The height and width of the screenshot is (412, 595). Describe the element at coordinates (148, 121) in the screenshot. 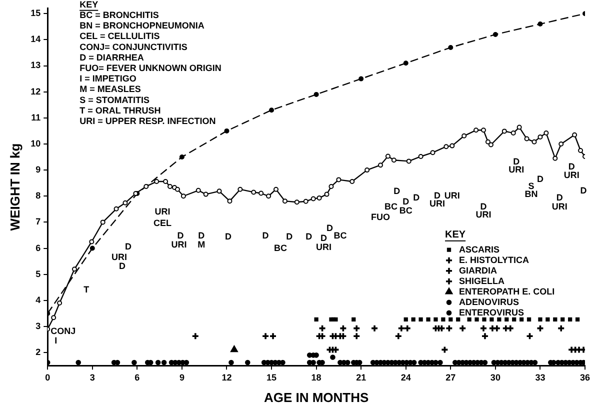

I see `annotation: URI = UPPER RESP. INFECTION` at that location.